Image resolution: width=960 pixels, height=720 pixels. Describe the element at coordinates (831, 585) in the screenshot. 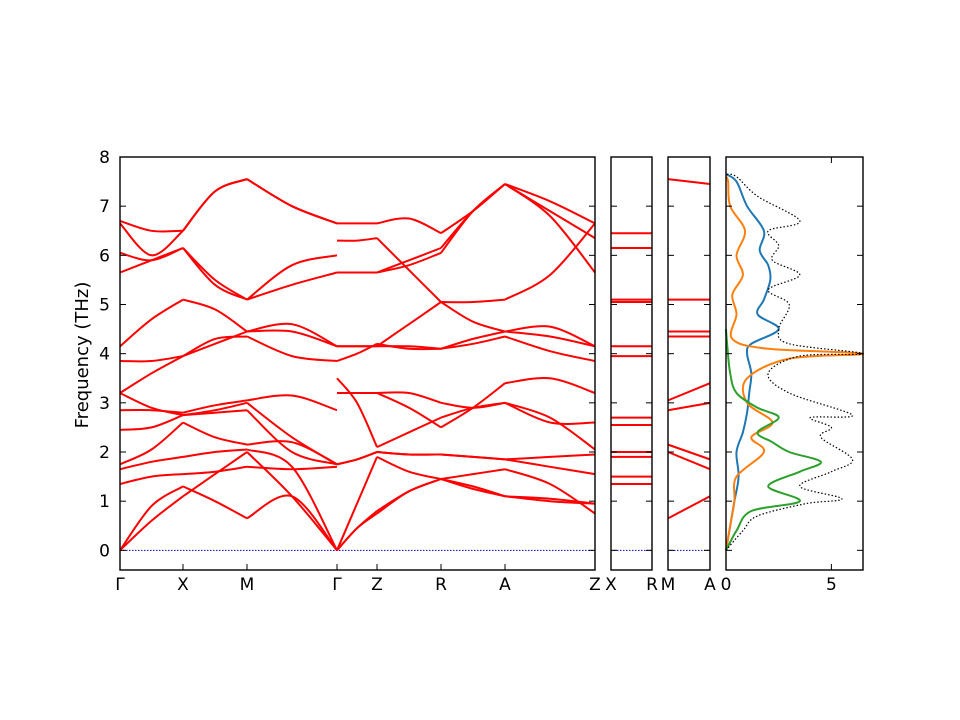

I see `dos-x-tick-label: 5` at that location.